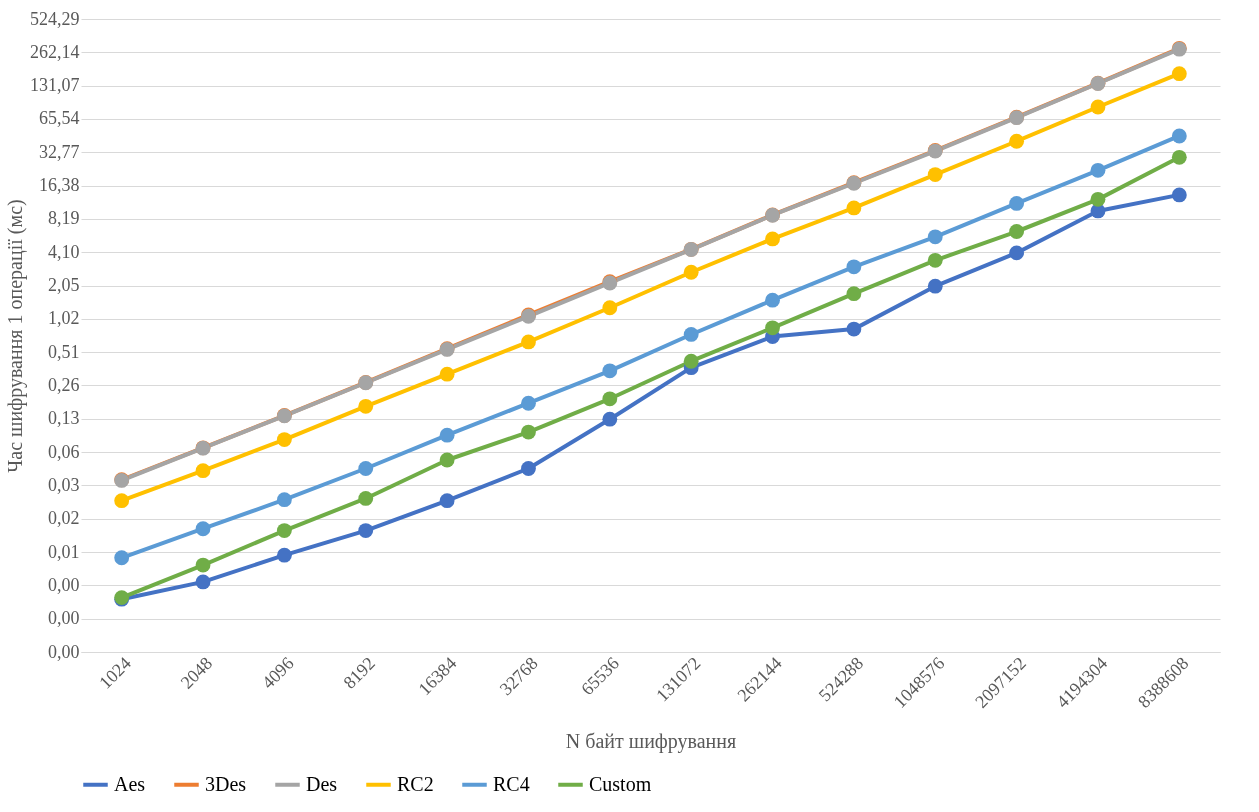  What do you see at coordinates (64, 318) in the screenshot?
I see `y-tick-label: 1,02` at bounding box center [64, 318].